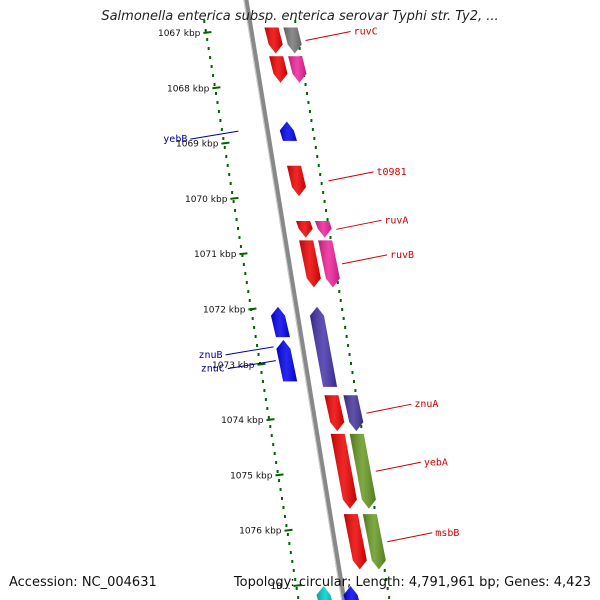  I want to click on gene-shade-ruvC, so click(273, 40).